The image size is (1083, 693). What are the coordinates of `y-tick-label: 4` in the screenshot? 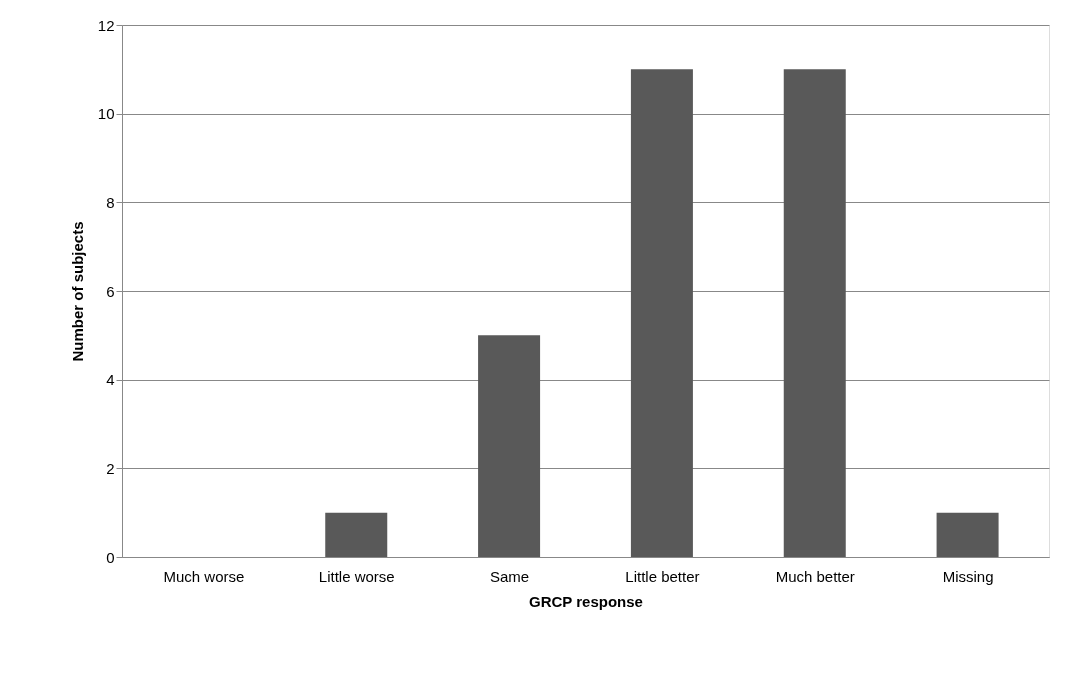 It's located at (110, 380).